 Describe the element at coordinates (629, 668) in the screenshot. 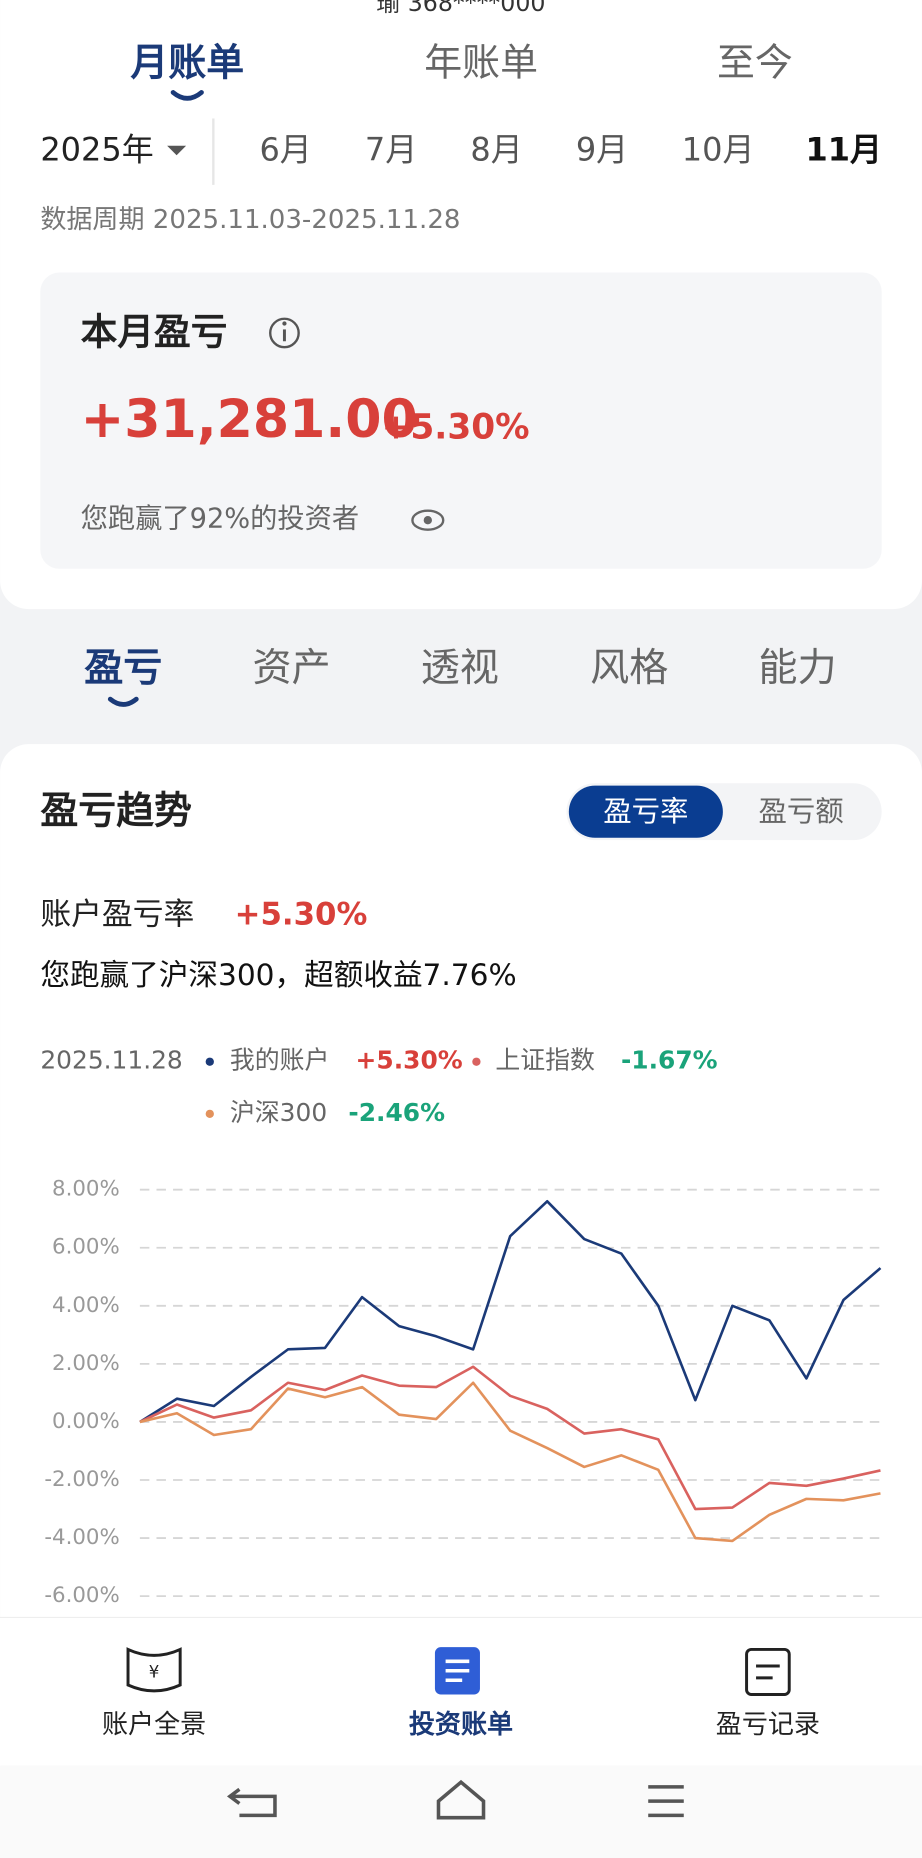

I see `section-tab: 风格` at that location.